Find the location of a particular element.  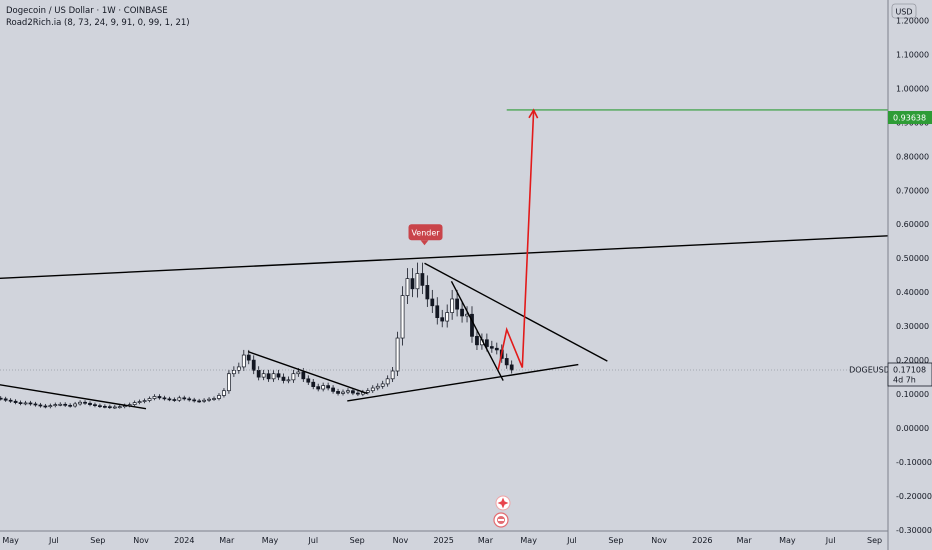

price-tick-label: 1.20000 is located at coordinates (912, 20).